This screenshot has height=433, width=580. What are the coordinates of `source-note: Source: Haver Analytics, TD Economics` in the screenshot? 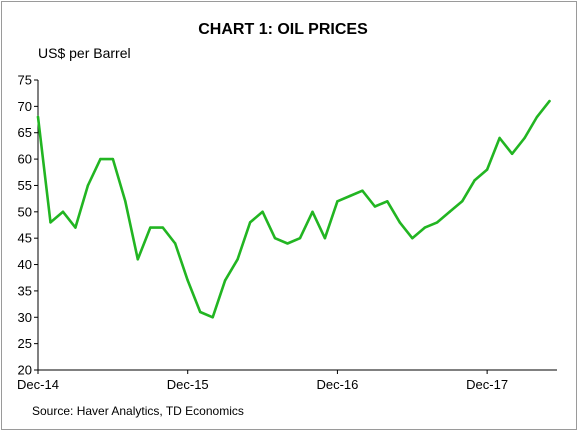 It's located at (138, 411).